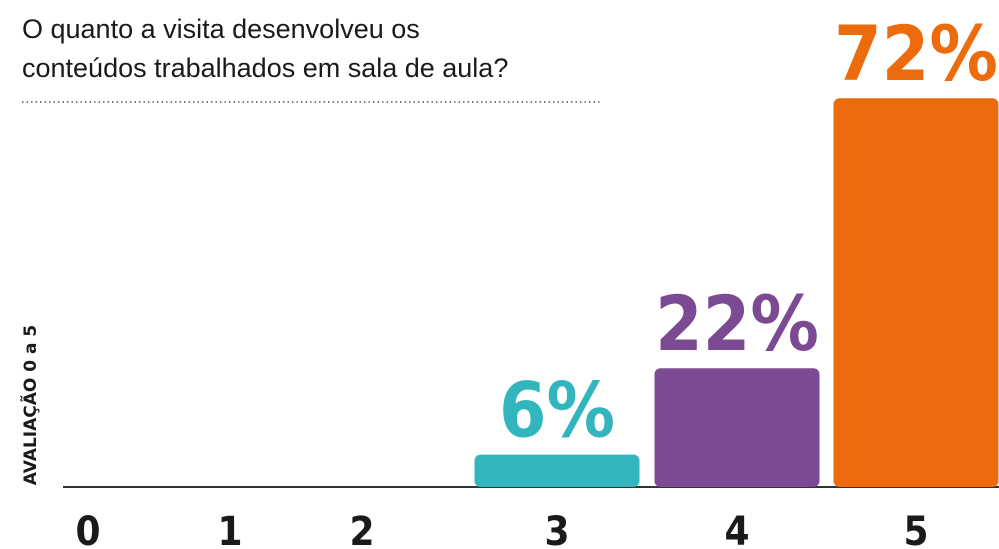 This screenshot has width=999, height=549. I want to click on value-label: 22%, so click(737, 323).